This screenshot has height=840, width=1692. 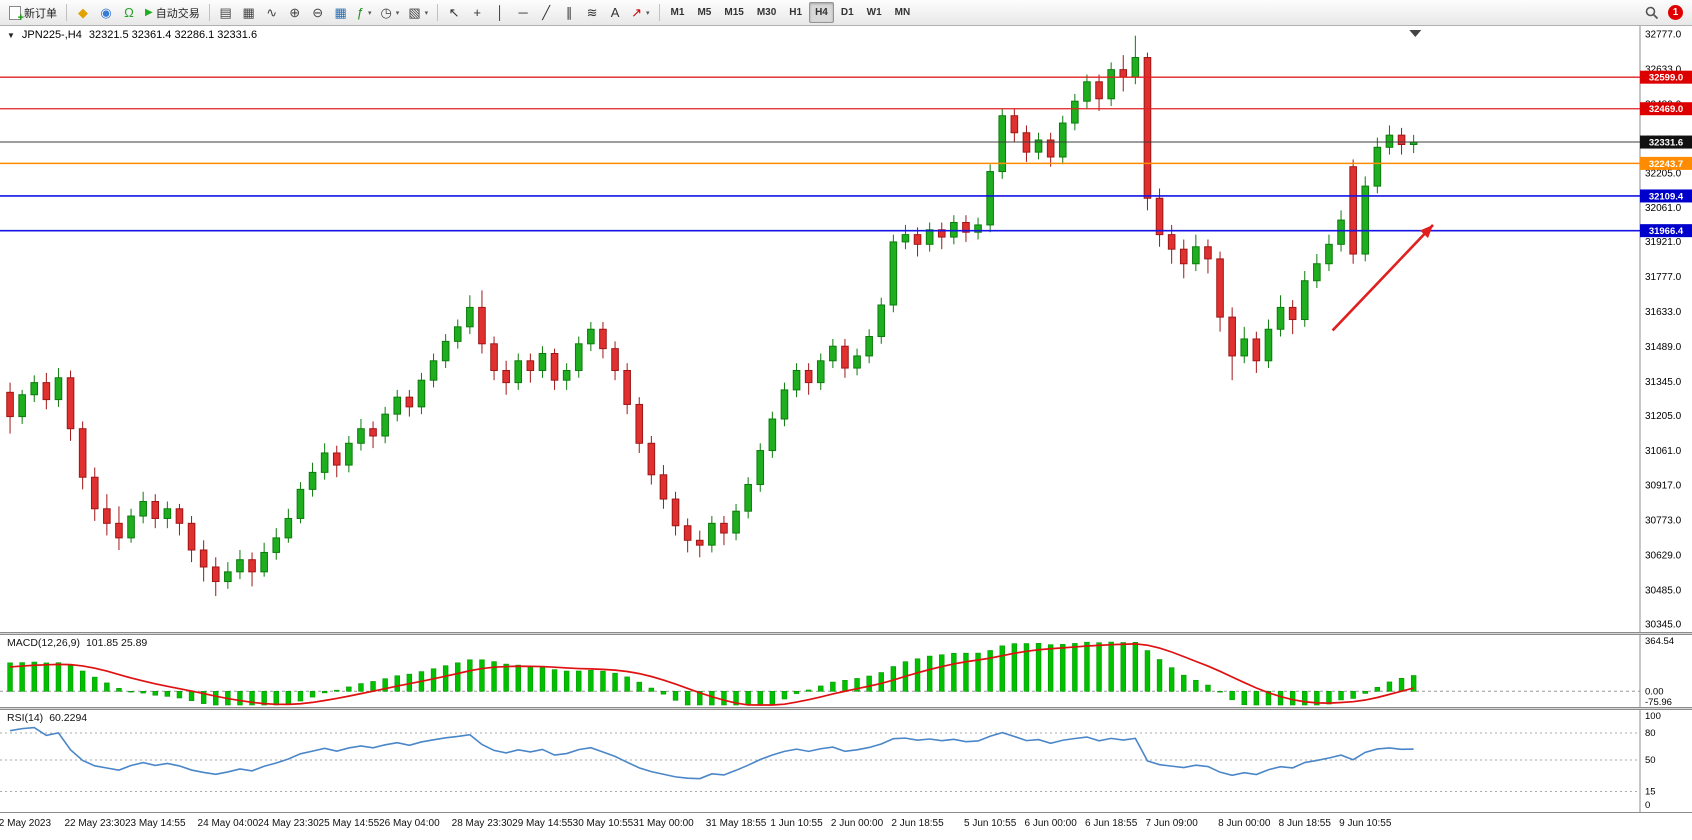 What do you see at coordinates (1653, 716) in the screenshot?
I see `svg-text: 100` at bounding box center [1653, 716].